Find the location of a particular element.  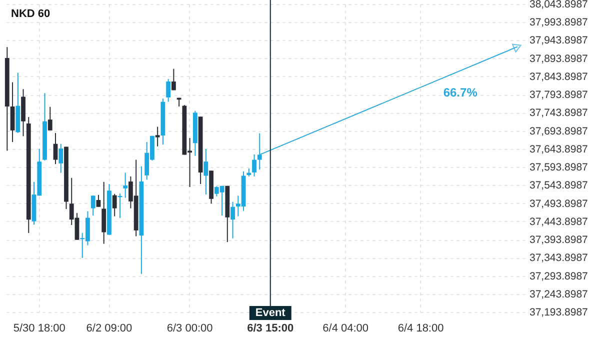

y-tick-label: 37,593.8987 is located at coordinates (559, 168).